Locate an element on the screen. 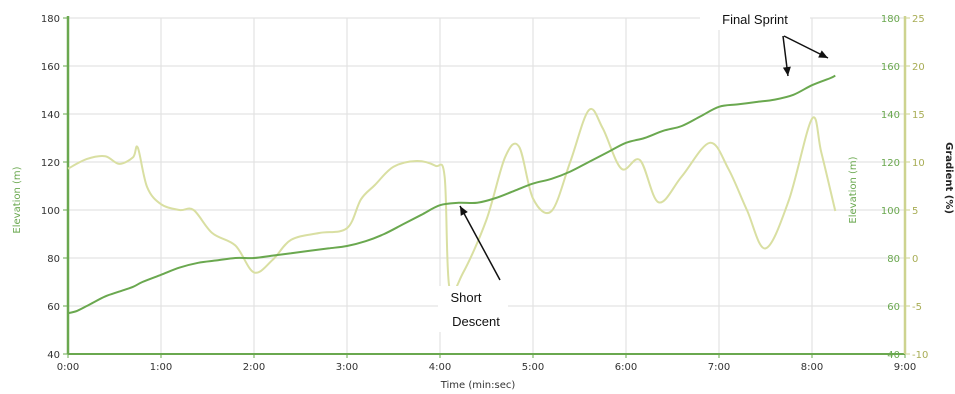 The width and height of the screenshot is (955, 394). right-y-axis-title-gradient: Gradient (%) is located at coordinates (948, 178).